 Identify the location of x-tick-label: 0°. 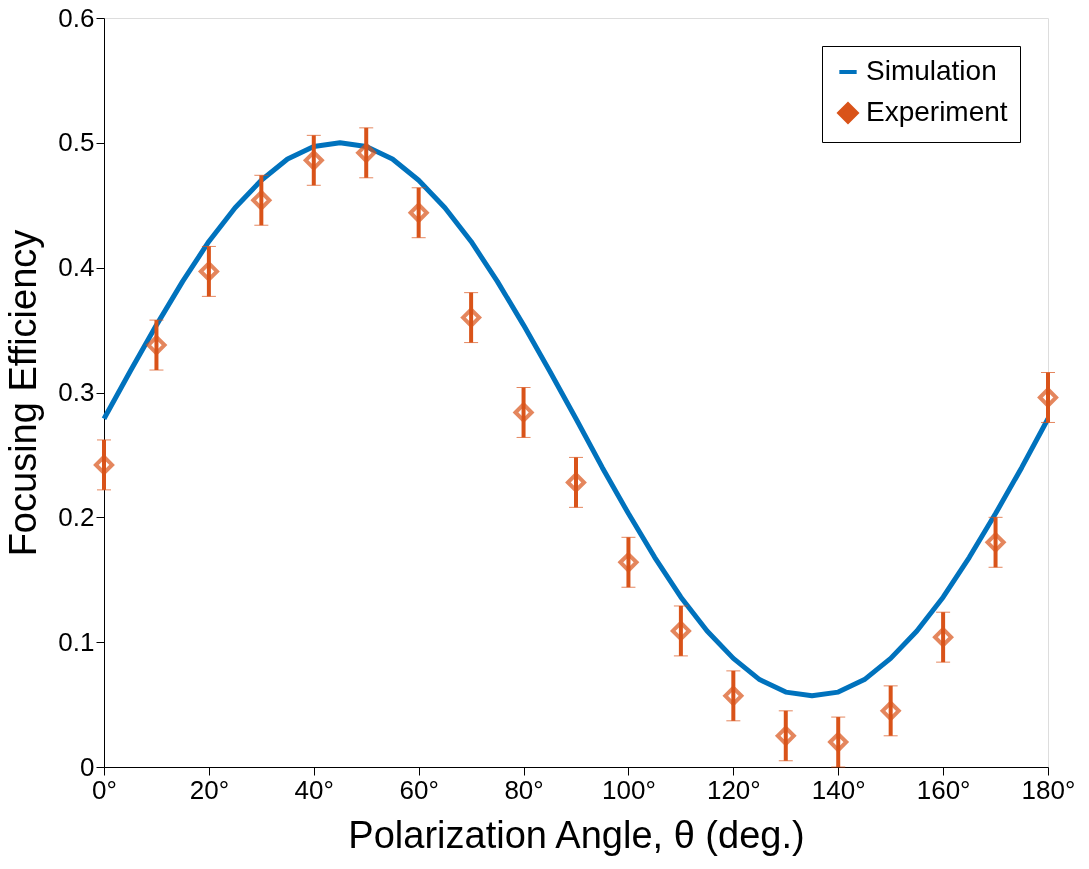
(104, 789).